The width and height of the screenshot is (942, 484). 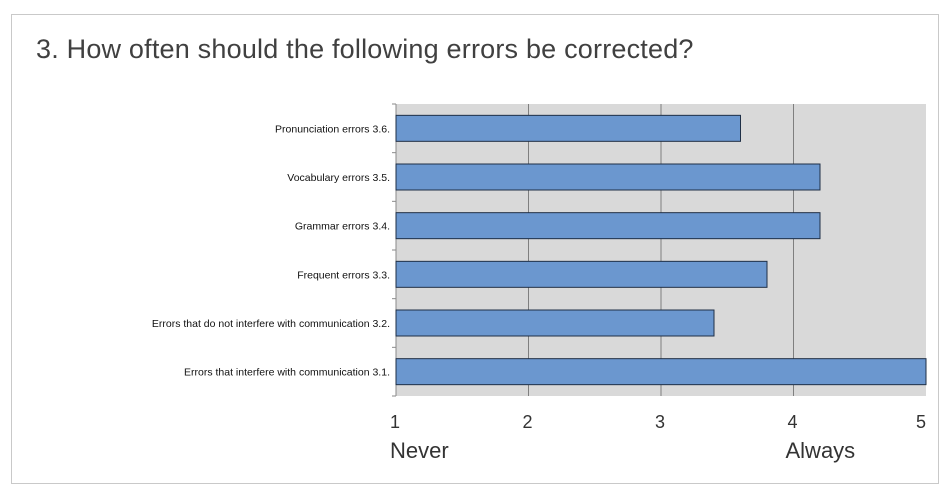 I want to click on x-max-label: Always, so click(x=821, y=450).